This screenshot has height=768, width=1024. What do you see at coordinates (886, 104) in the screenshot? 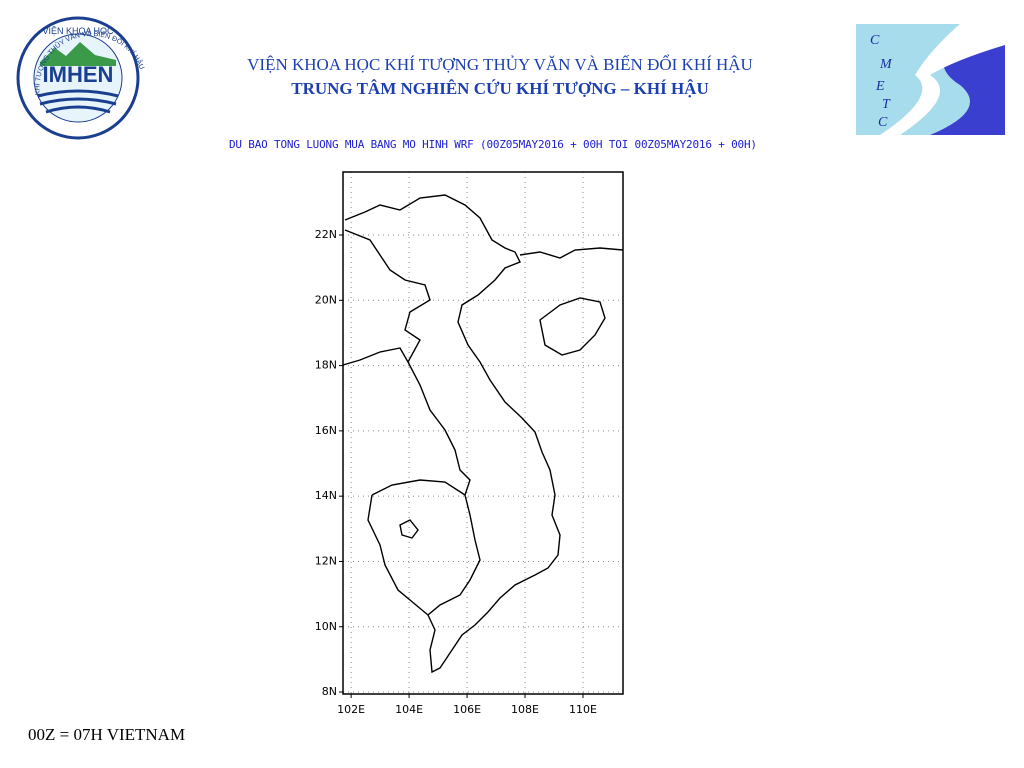
I see `logo-letter: T` at bounding box center [886, 104].